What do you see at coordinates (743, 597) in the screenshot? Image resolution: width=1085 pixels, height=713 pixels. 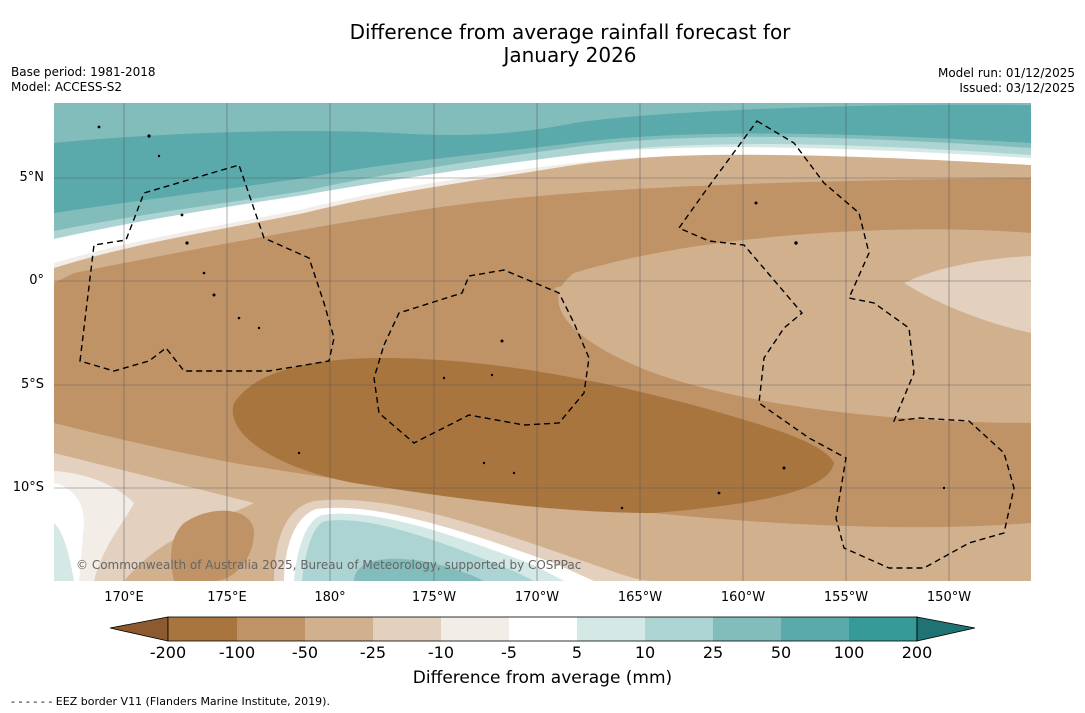 I see `lon-label-160w: 160°W` at bounding box center [743, 597].